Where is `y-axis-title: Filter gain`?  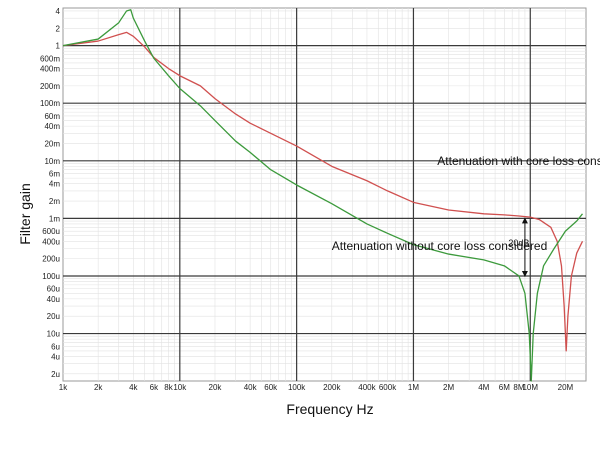
y-axis-title: Filter gain is located at coordinates (25, 213).